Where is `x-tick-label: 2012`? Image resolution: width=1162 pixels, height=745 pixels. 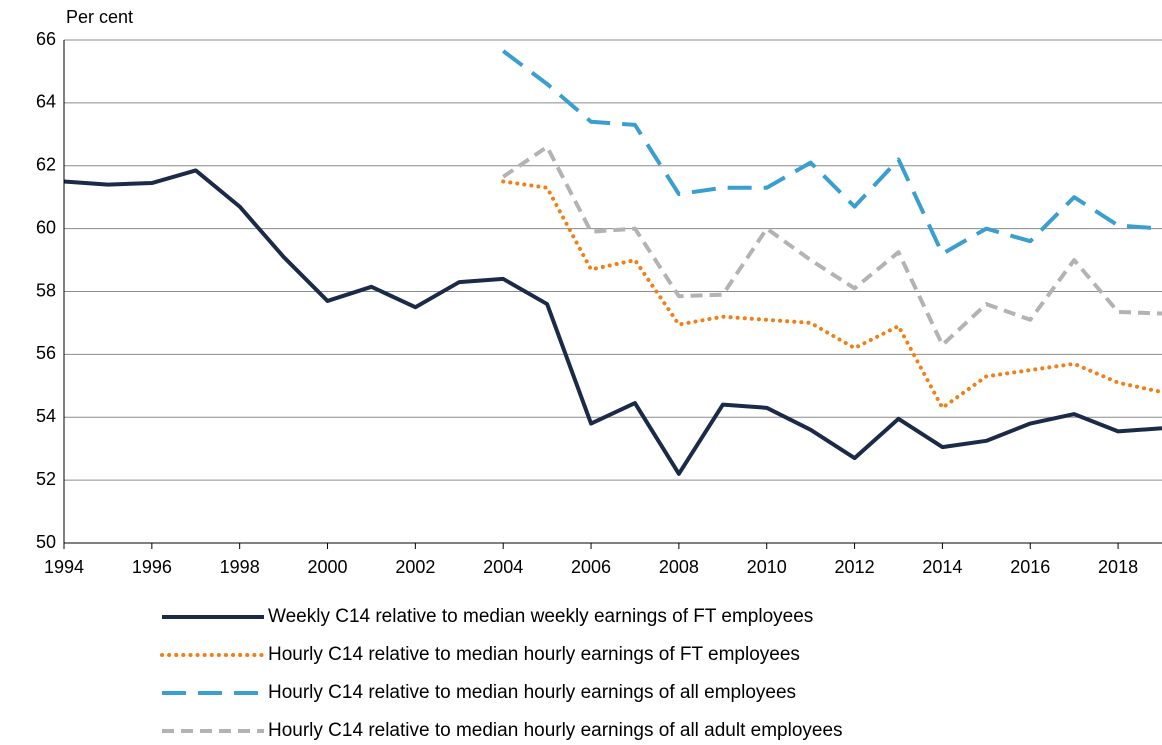
x-tick-label: 2012 is located at coordinates (855, 567).